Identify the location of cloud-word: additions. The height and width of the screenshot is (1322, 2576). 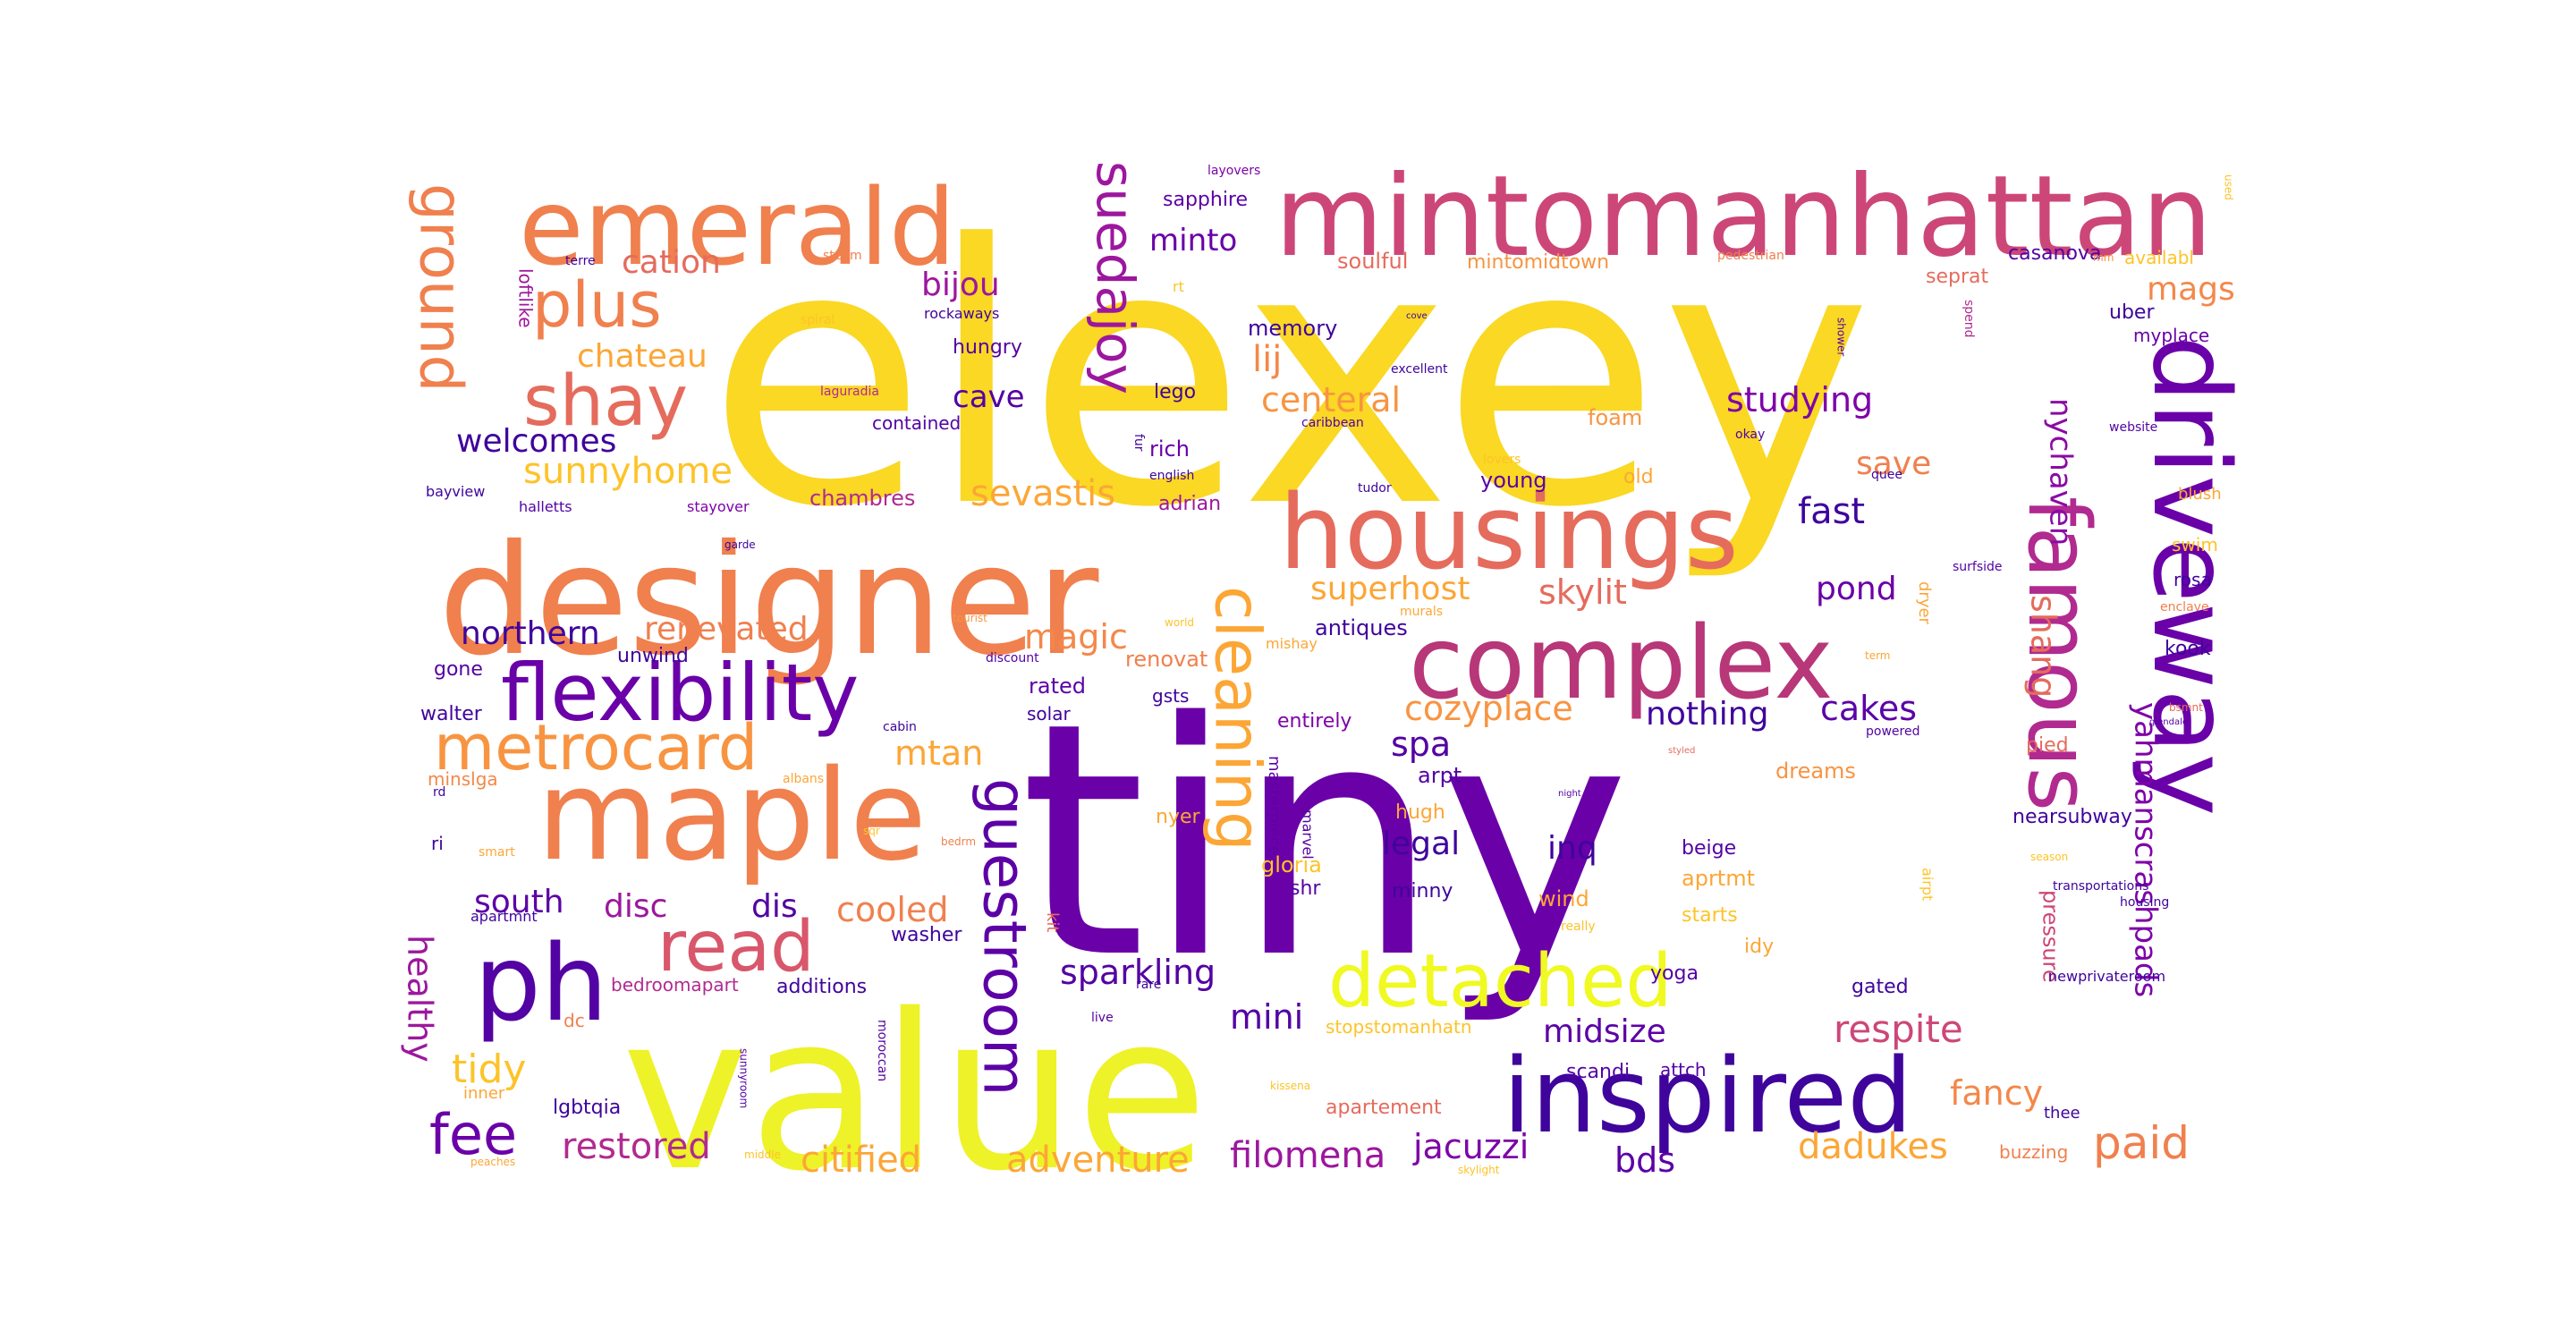
(821, 987).